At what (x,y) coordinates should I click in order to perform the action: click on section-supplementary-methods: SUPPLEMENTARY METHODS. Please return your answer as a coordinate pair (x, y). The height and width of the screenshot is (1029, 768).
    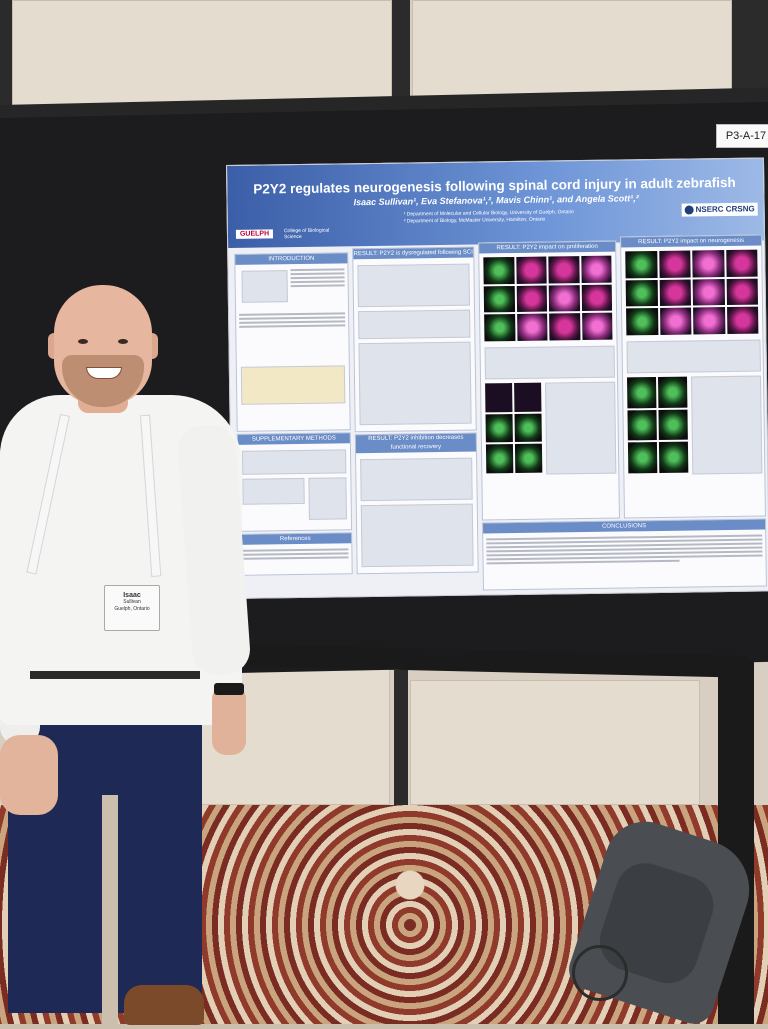
    Looking at the image, I should click on (294, 482).